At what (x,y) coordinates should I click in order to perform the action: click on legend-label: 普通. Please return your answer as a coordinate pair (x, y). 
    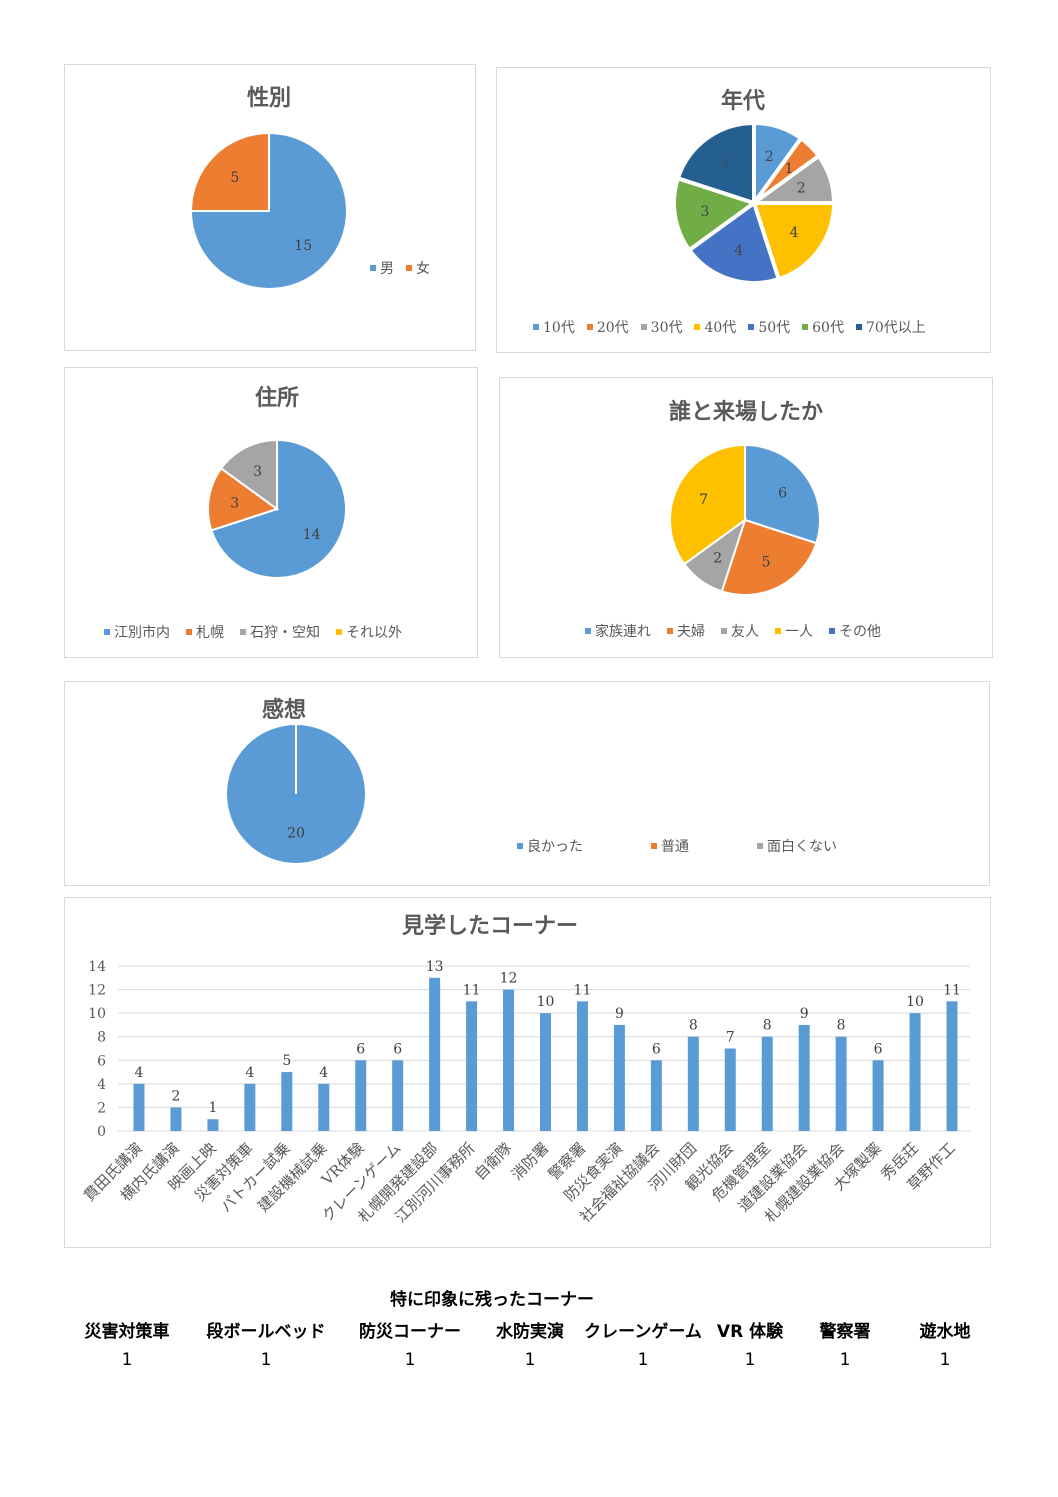
    Looking at the image, I should click on (675, 847).